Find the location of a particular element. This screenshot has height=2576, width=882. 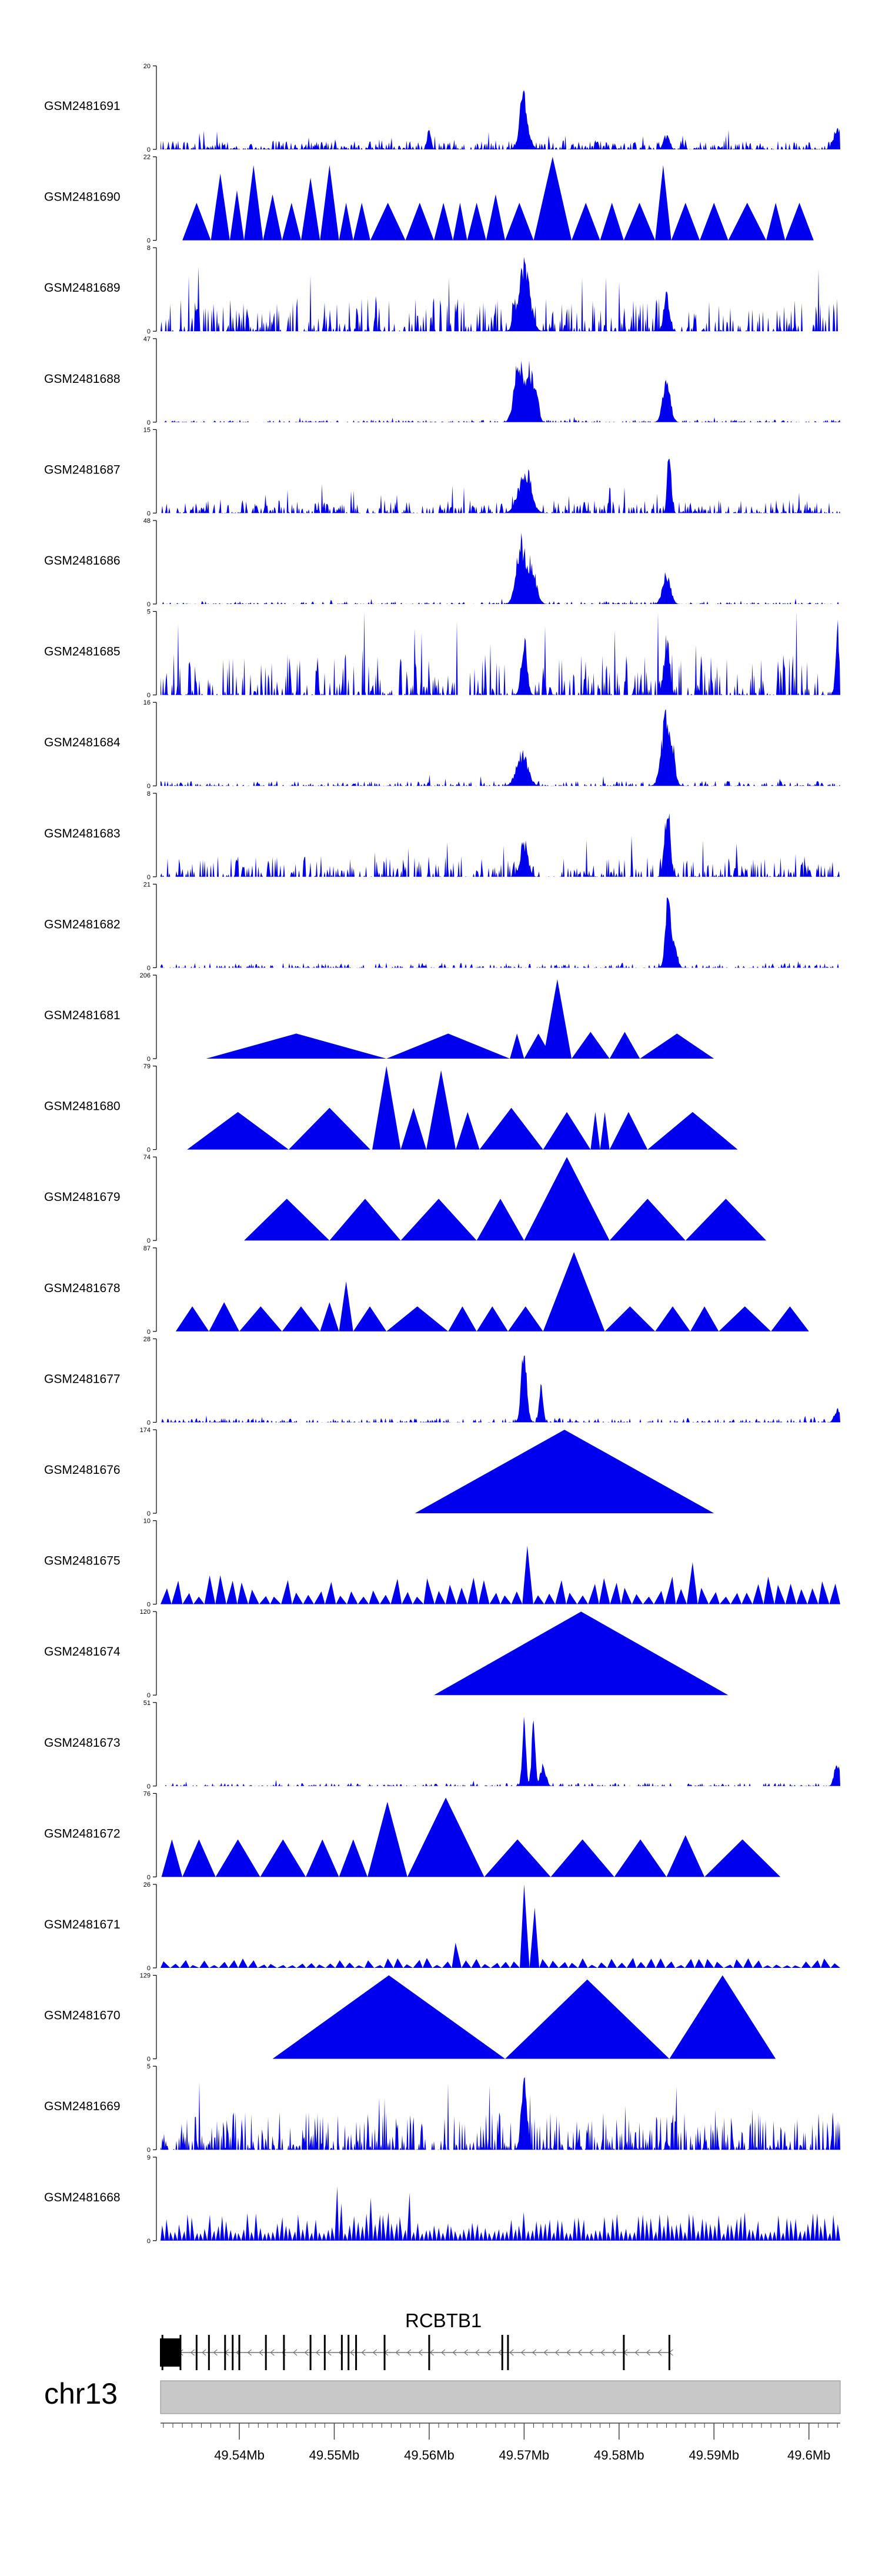

track-label: GSM2481669 is located at coordinates (82, 2106).